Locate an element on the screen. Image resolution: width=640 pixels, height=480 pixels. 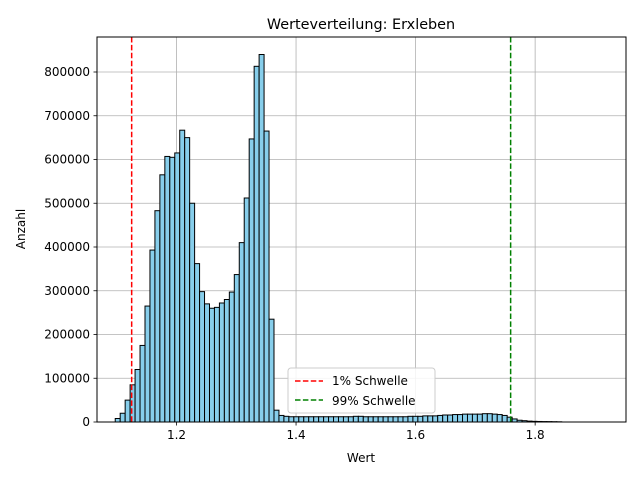
y-axis-label: Anzahl is located at coordinates (21, 229).